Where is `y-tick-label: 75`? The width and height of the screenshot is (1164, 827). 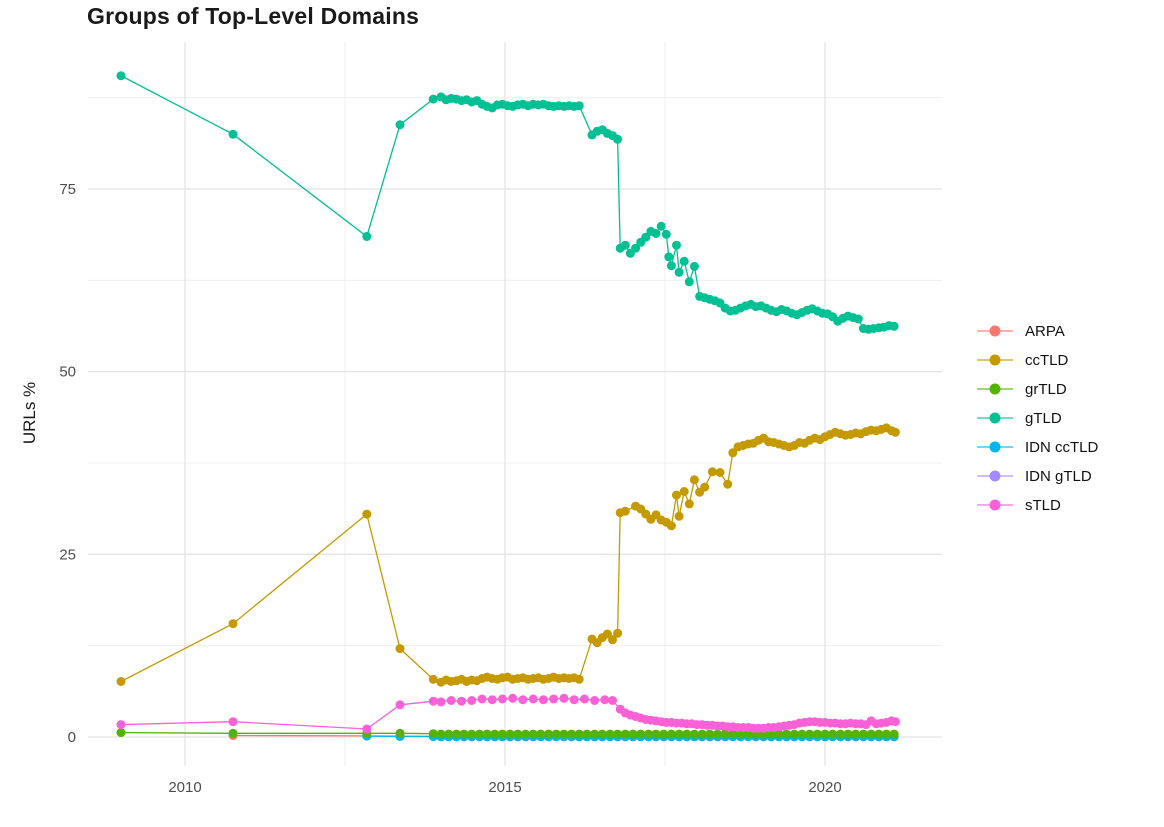
y-tick-label: 75 is located at coordinates (67, 189).